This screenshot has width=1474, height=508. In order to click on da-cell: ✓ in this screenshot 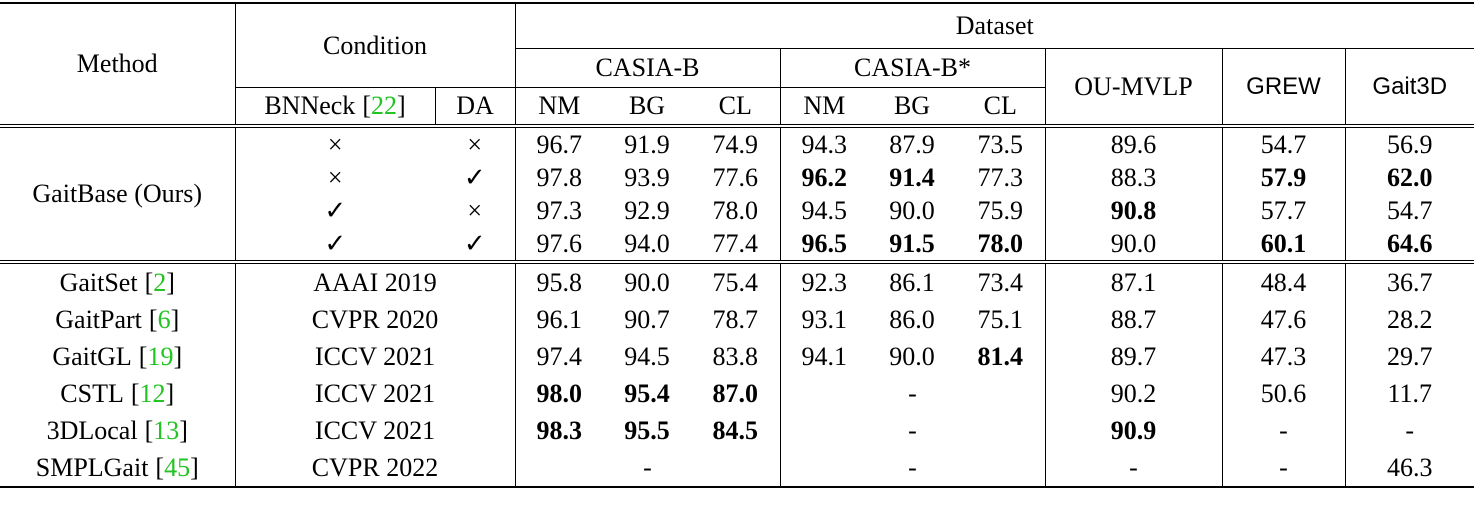, I will do `click(474, 243)`.